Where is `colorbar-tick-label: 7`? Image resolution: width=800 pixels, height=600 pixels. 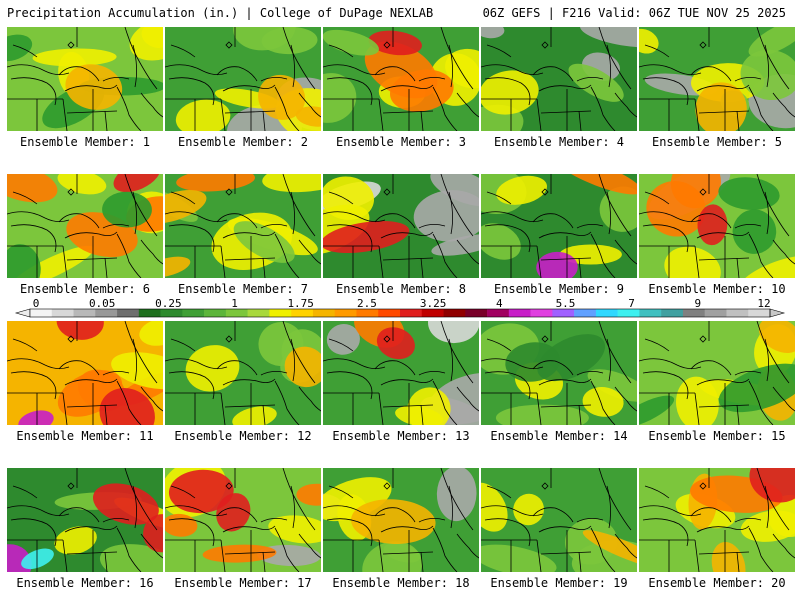
colorbar-tick-label: 7 is located at coordinates (631, 303).